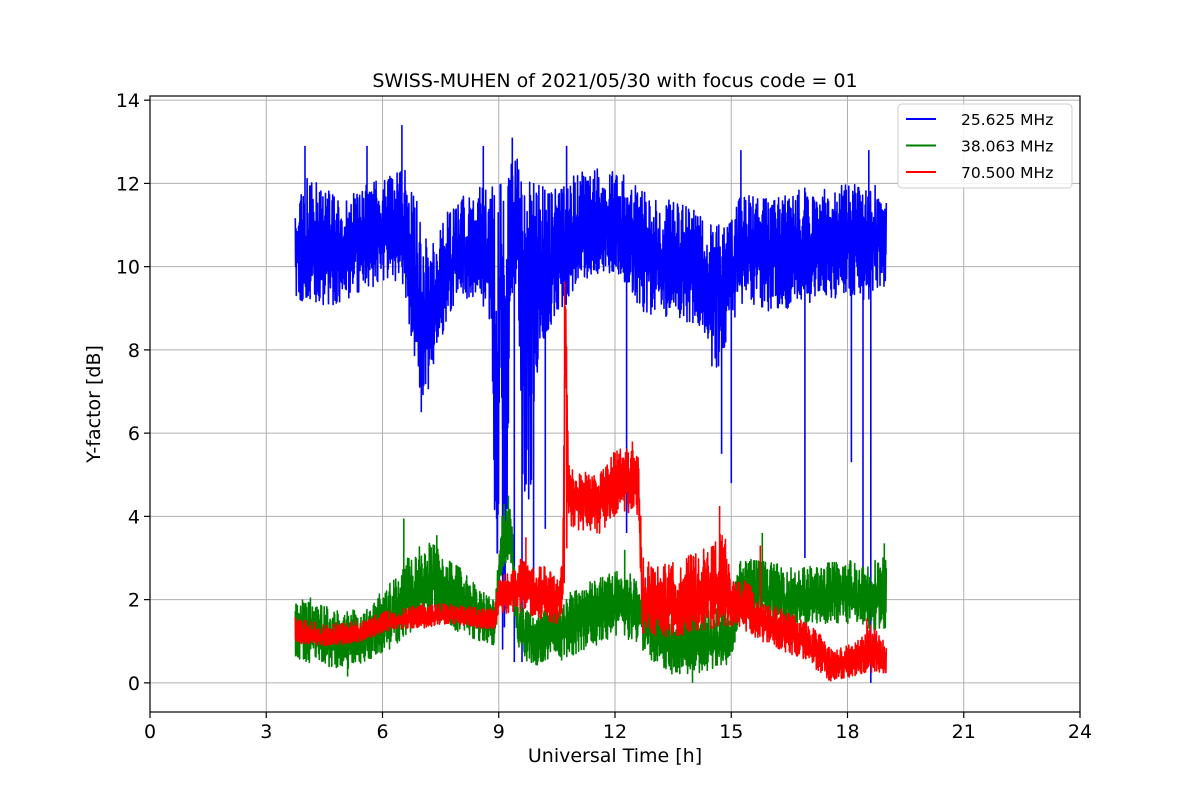 This screenshot has width=1200, height=800. What do you see at coordinates (1007, 120) in the screenshot?
I see `legend-label: 25.625 MHz` at bounding box center [1007, 120].